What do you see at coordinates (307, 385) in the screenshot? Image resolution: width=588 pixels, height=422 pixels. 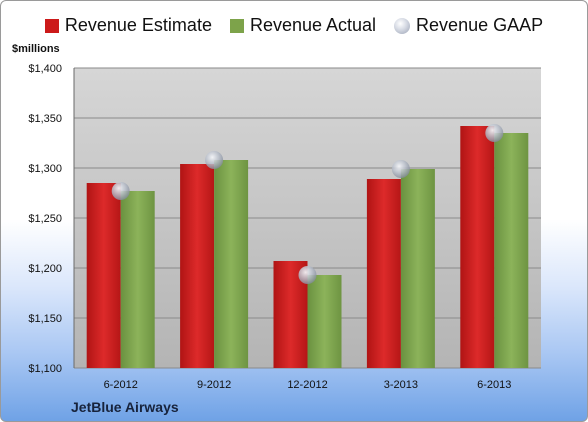 I see `x-tick-label: 12-2012` at bounding box center [307, 385].